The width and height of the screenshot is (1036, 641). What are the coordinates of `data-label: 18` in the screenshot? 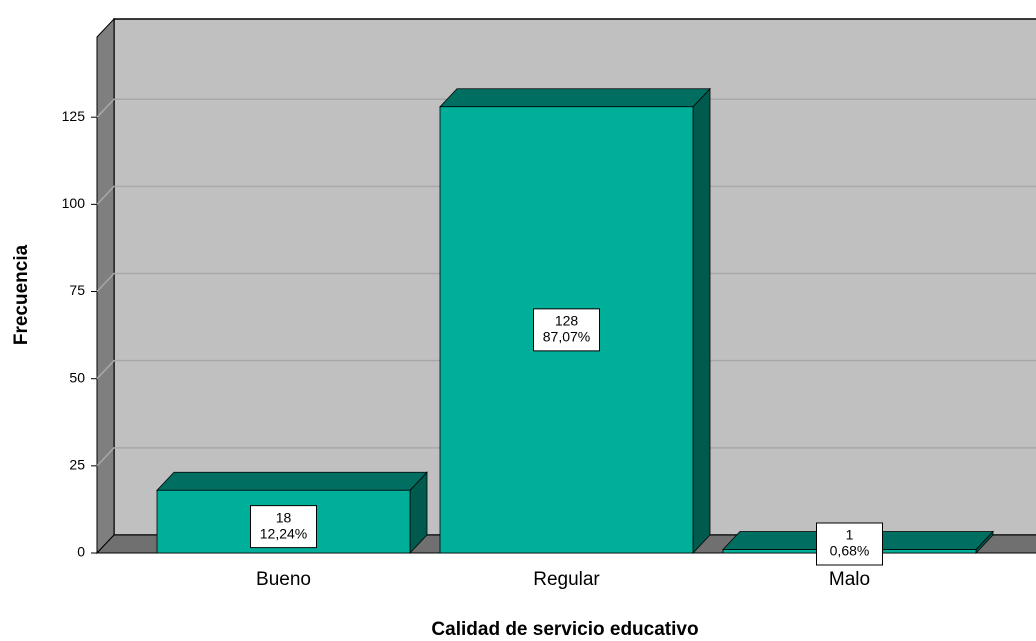 It's located at (284, 517).